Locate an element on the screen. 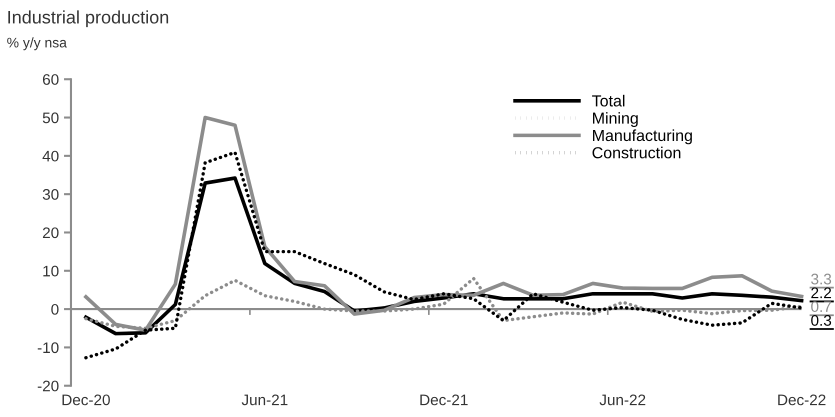  x-tick-label: Dec-21 is located at coordinates (444, 400).